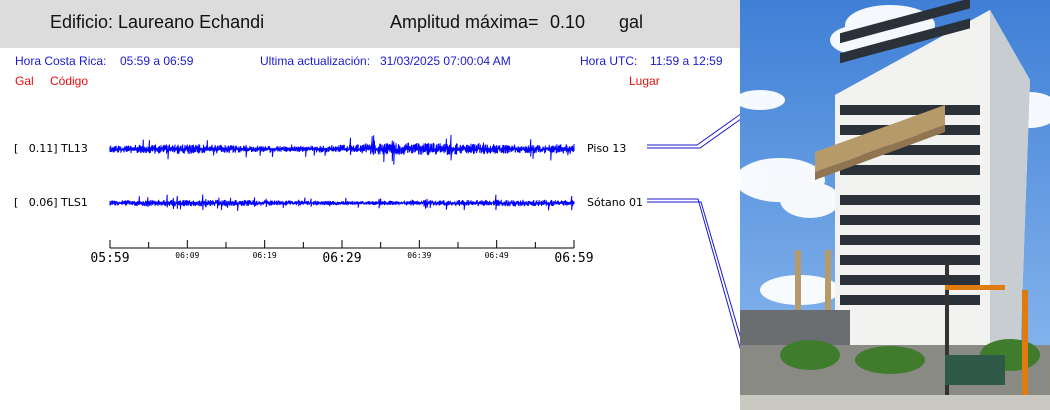 The image size is (1050, 410). What do you see at coordinates (157, 22) in the screenshot?
I see `building-title: Edificio: Laureano Echandi` at bounding box center [157, 22].